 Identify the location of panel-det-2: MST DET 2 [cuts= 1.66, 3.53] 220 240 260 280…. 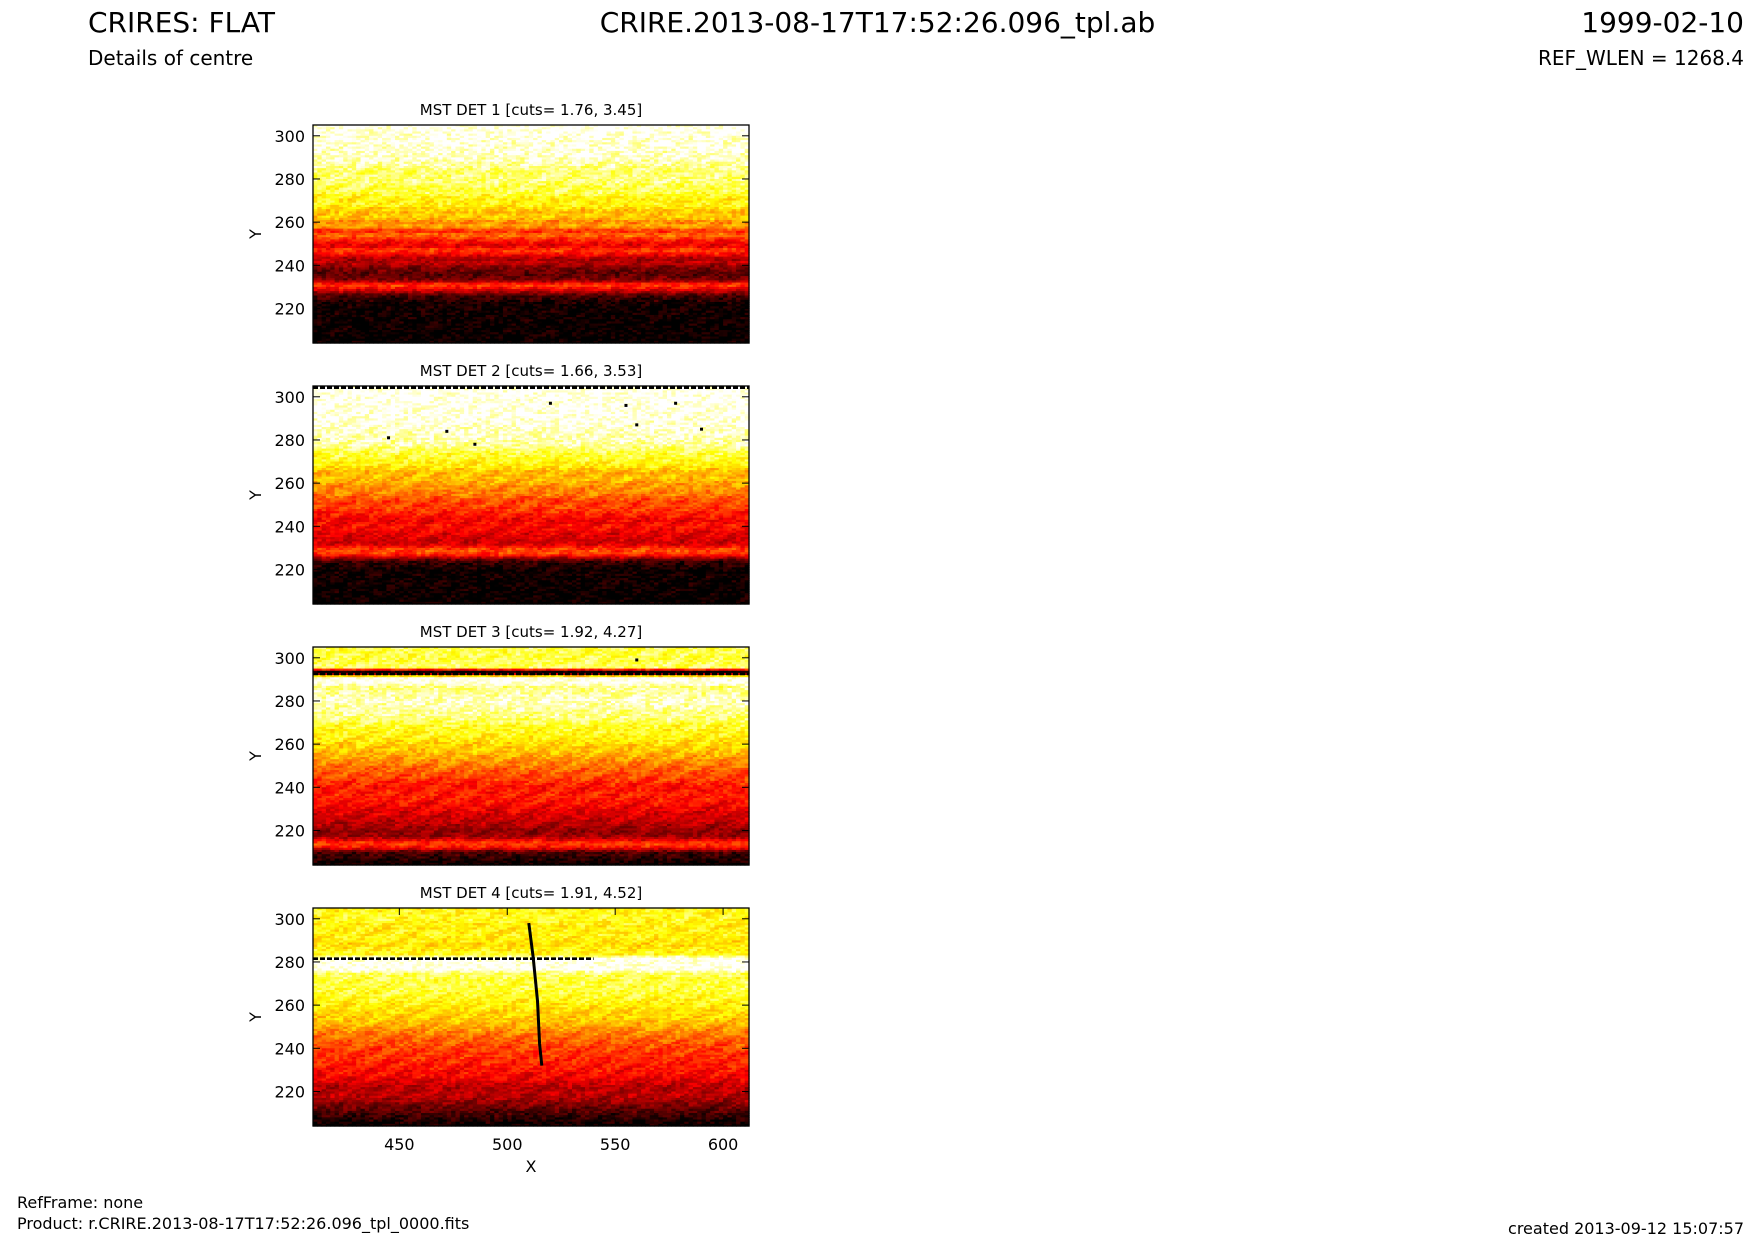
(498, 483).